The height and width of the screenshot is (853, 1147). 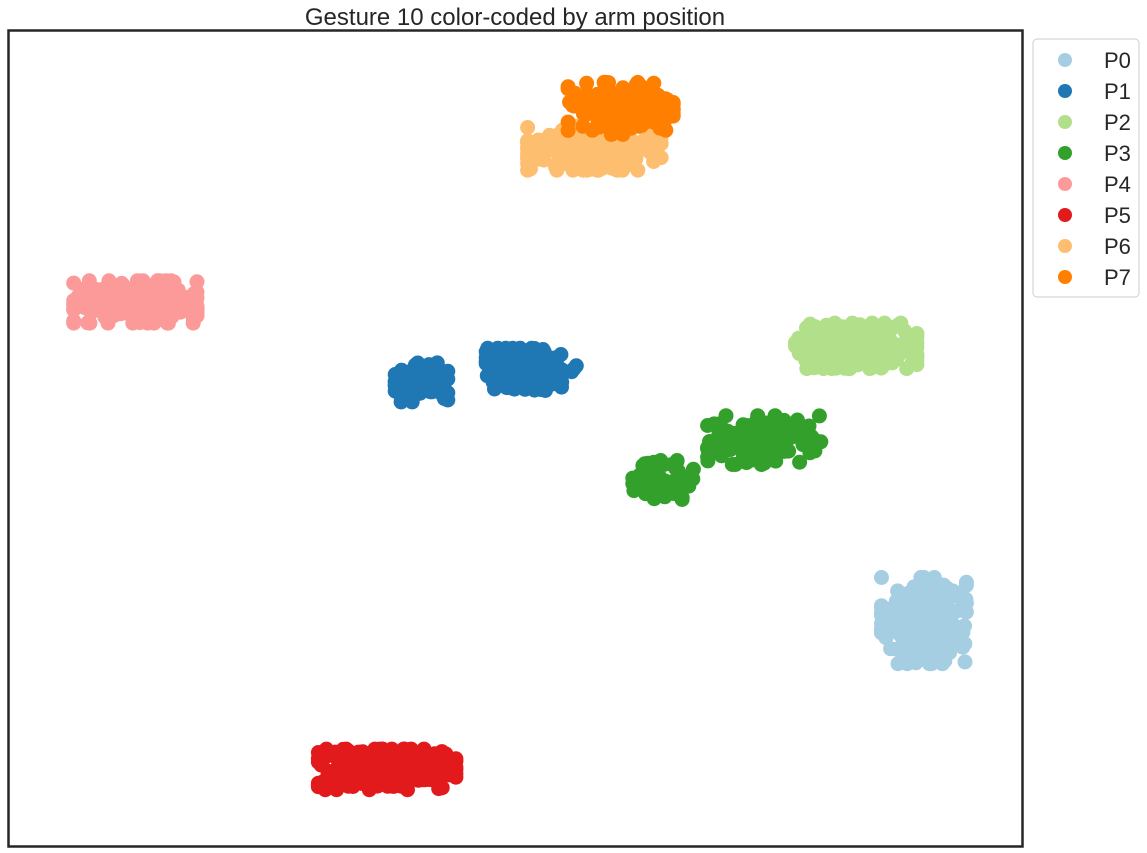 What do you see at coordinates (1117, 153) in the screenshot?
I see `legend-label-p3: P3` at bounding box center [1117, 153].